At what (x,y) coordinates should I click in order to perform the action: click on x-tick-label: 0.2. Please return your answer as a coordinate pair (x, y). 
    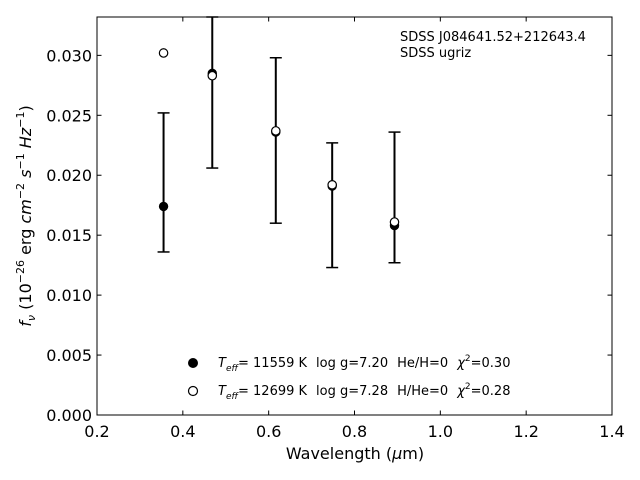
    Looking at the image, I should click on (96, 431).